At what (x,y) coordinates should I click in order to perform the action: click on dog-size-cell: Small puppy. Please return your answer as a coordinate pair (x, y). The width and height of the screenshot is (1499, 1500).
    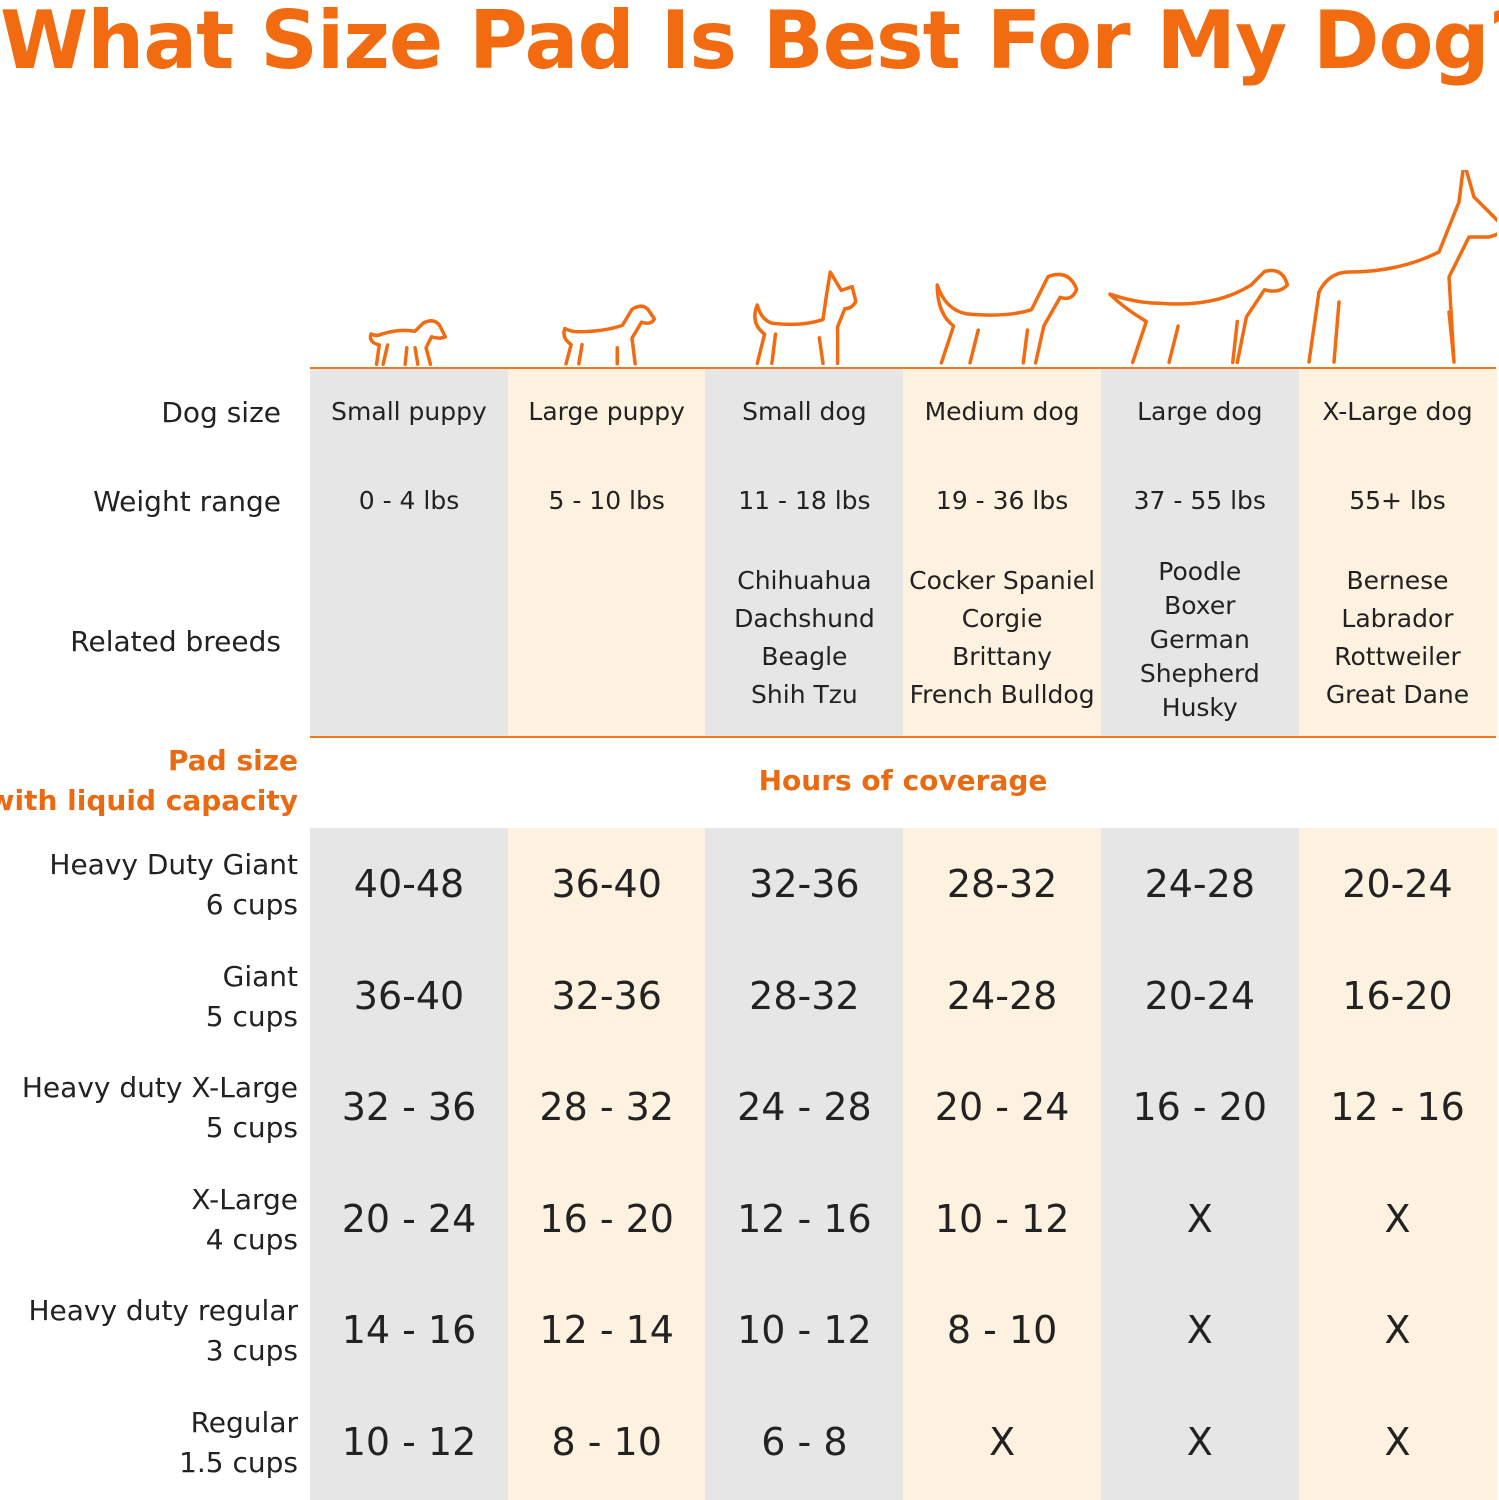
    Looking at the image, I should click on (409, 411).